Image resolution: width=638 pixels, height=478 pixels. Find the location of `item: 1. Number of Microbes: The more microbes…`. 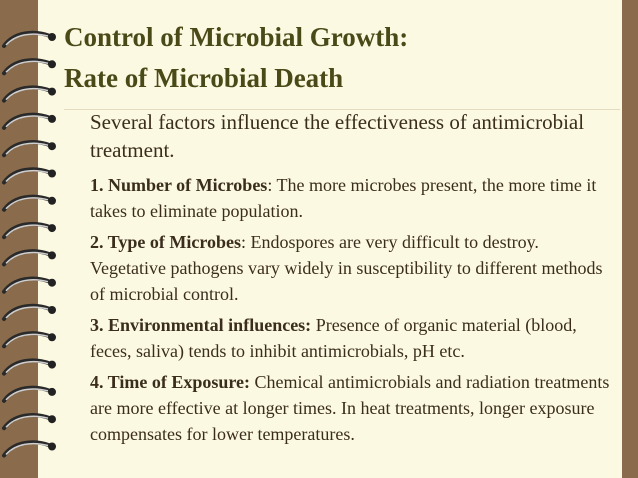

item: 1. Number of Microbes: The more microbes… is located at coordinates (350, 198).